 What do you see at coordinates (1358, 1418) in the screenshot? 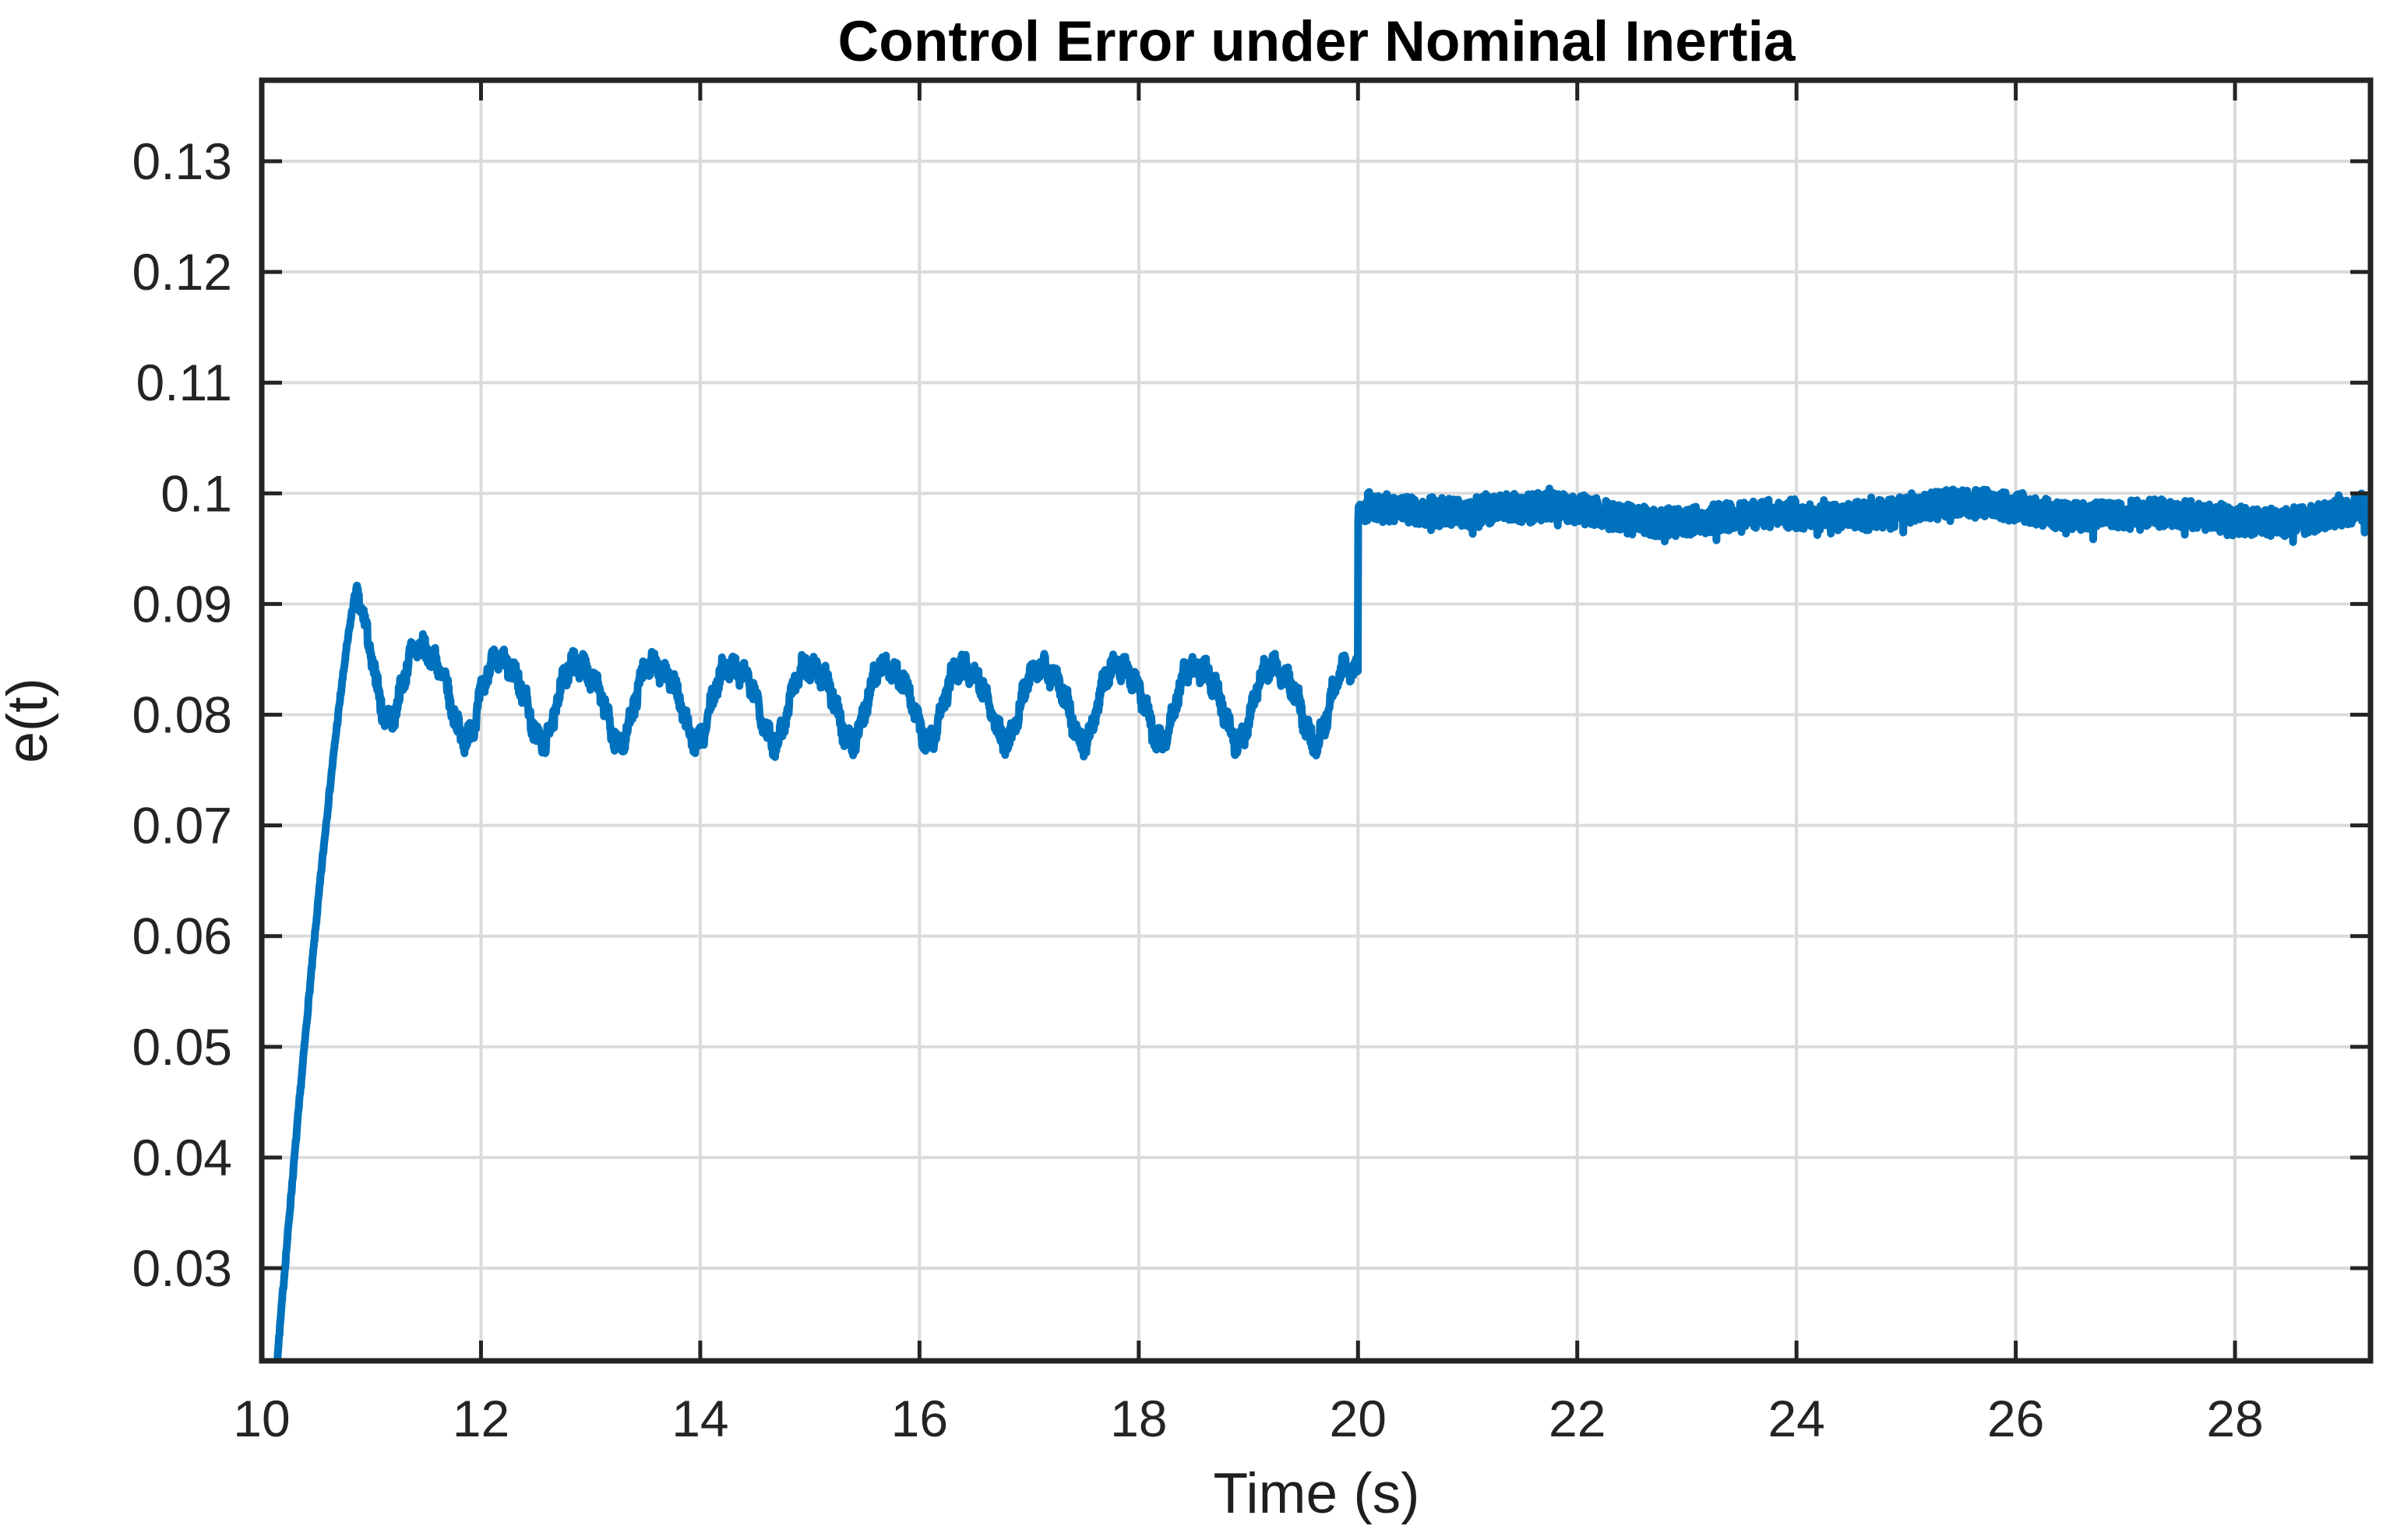
I see `x-tick-label: 20` at bounding box center [1358, 1418].